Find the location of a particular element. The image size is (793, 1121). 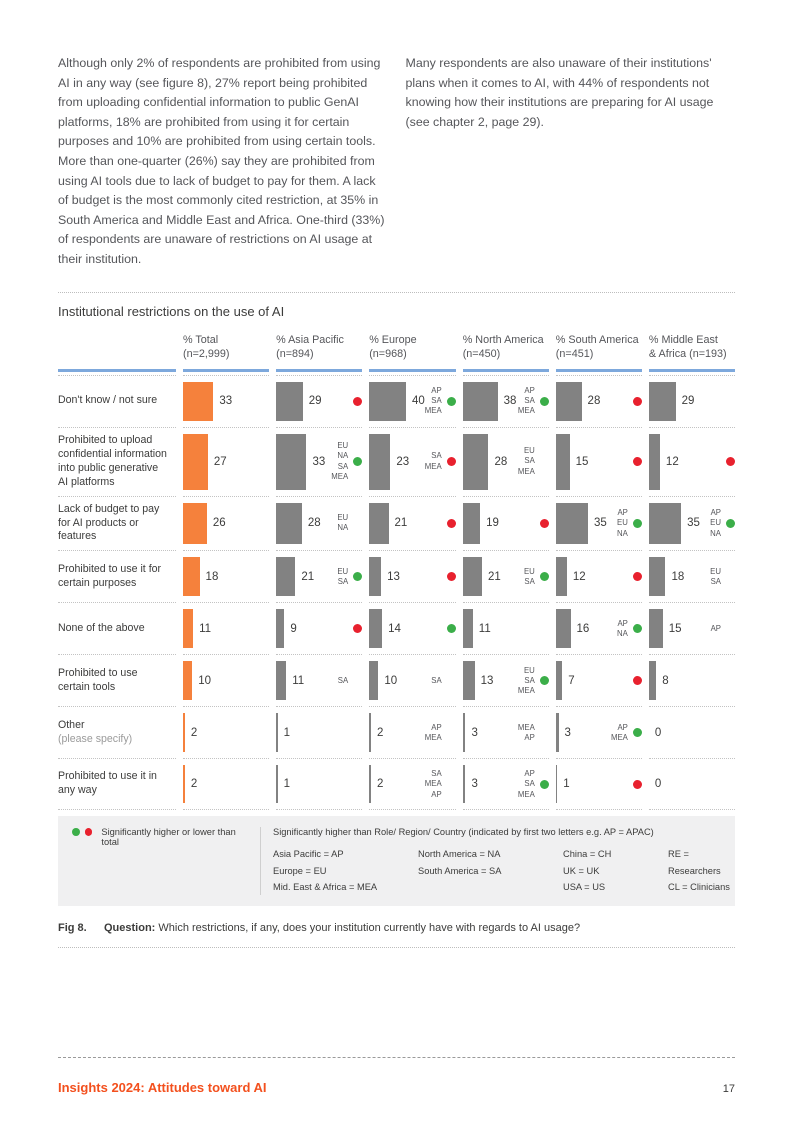

column-header-line2: (n=450) is located at coordinates (481, 354).